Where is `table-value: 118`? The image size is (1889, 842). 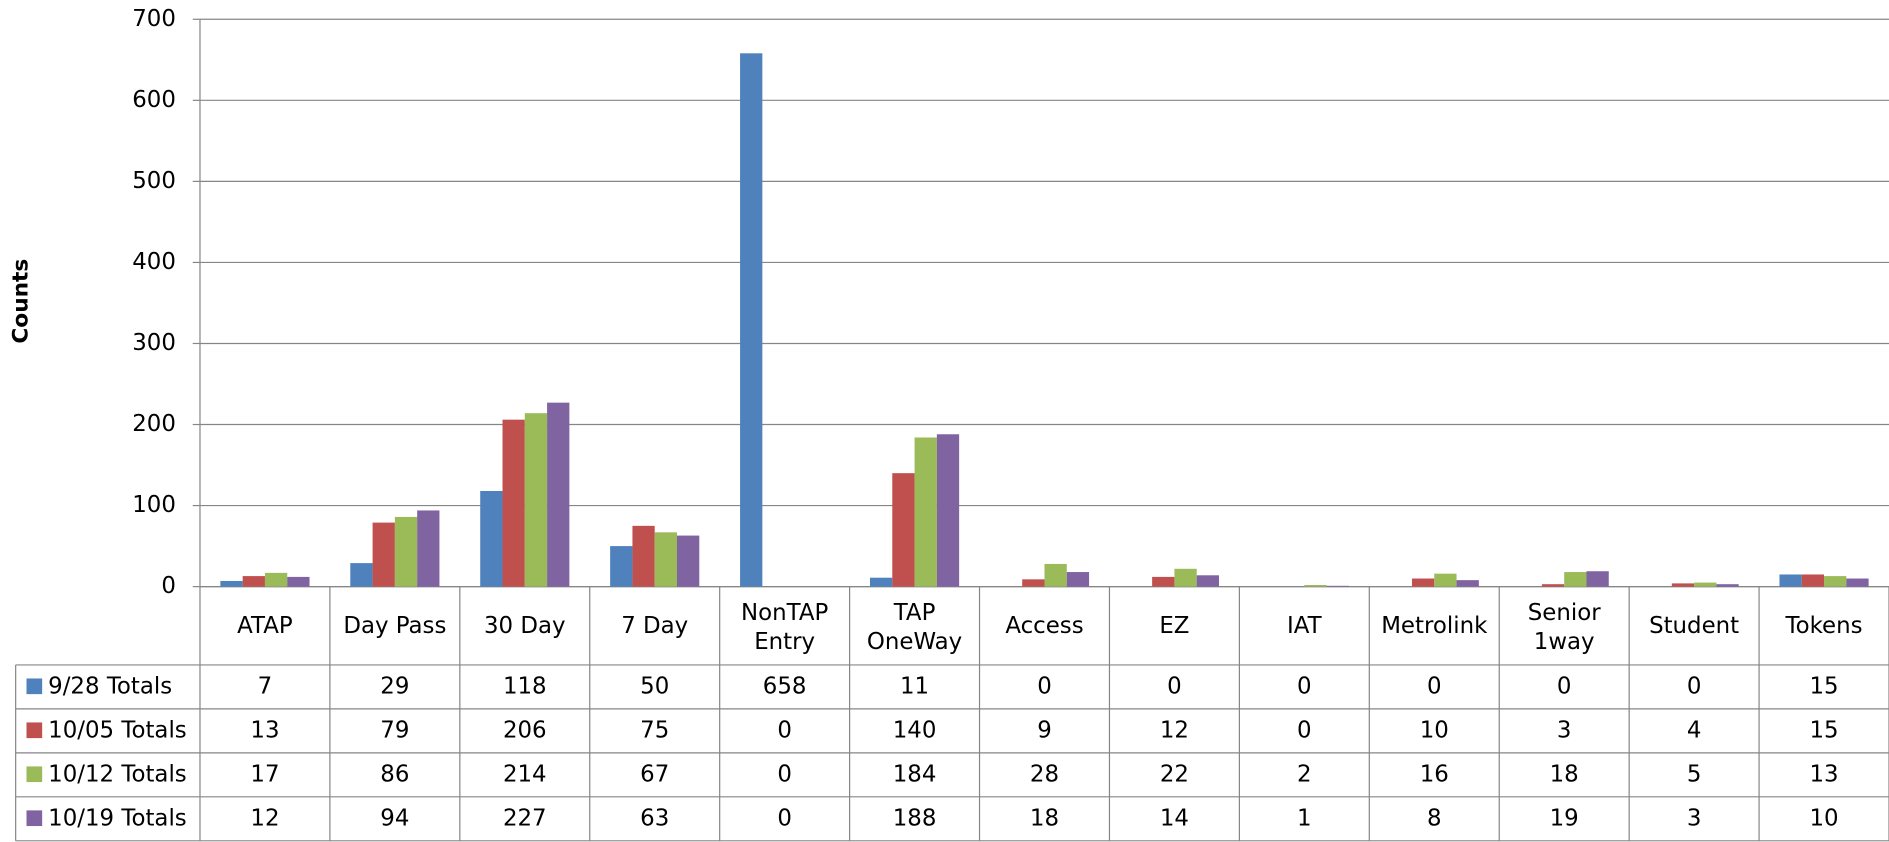 table-value: 118 is located at coordinates (525, 686).